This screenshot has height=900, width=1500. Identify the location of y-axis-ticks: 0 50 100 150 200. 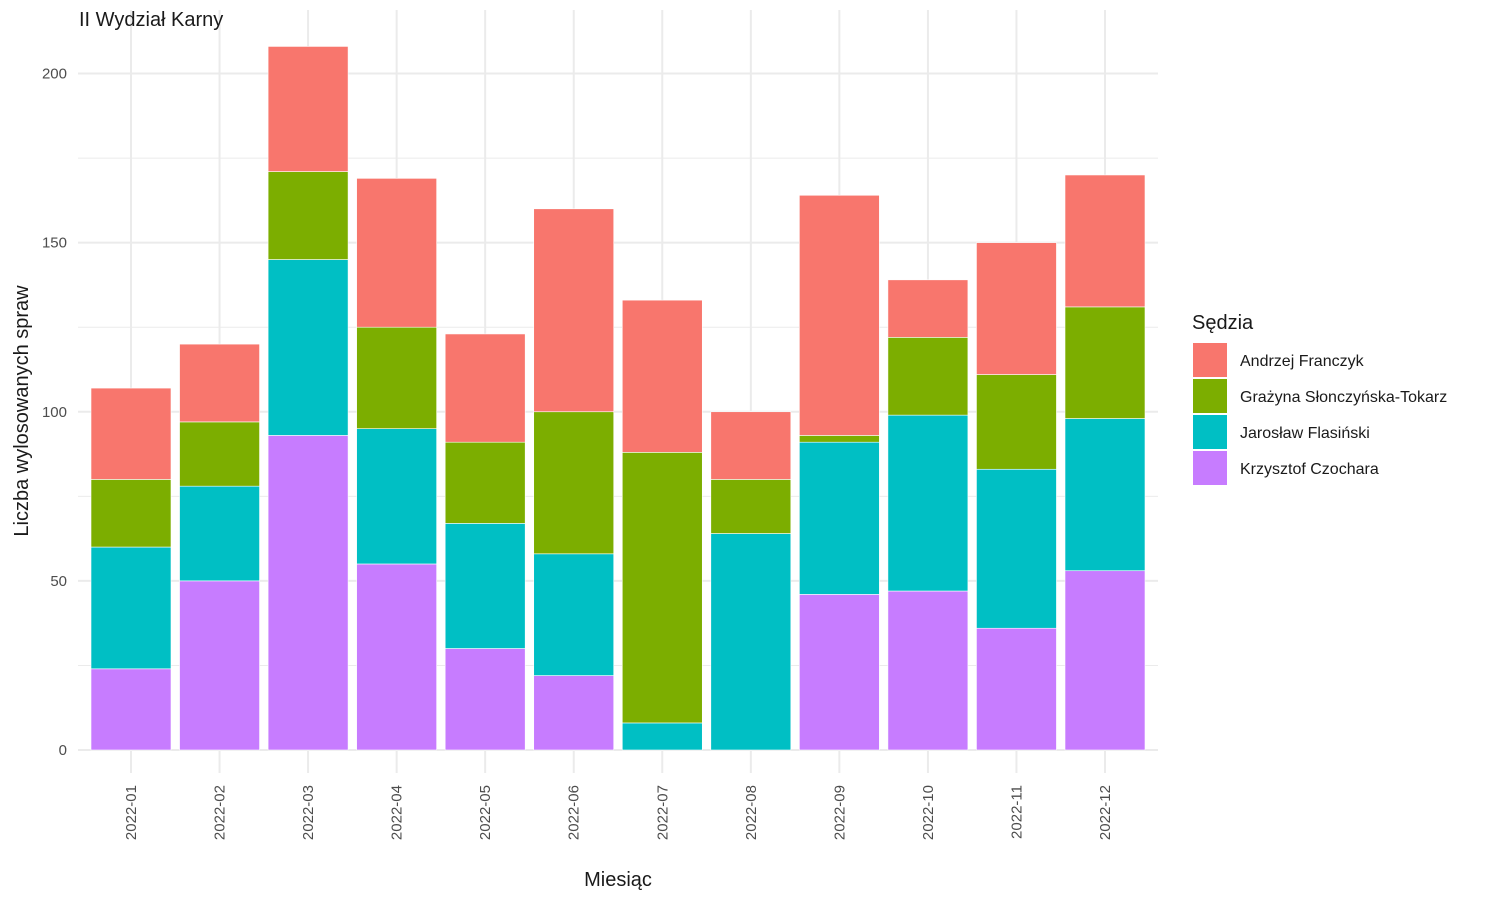
(54, 413).